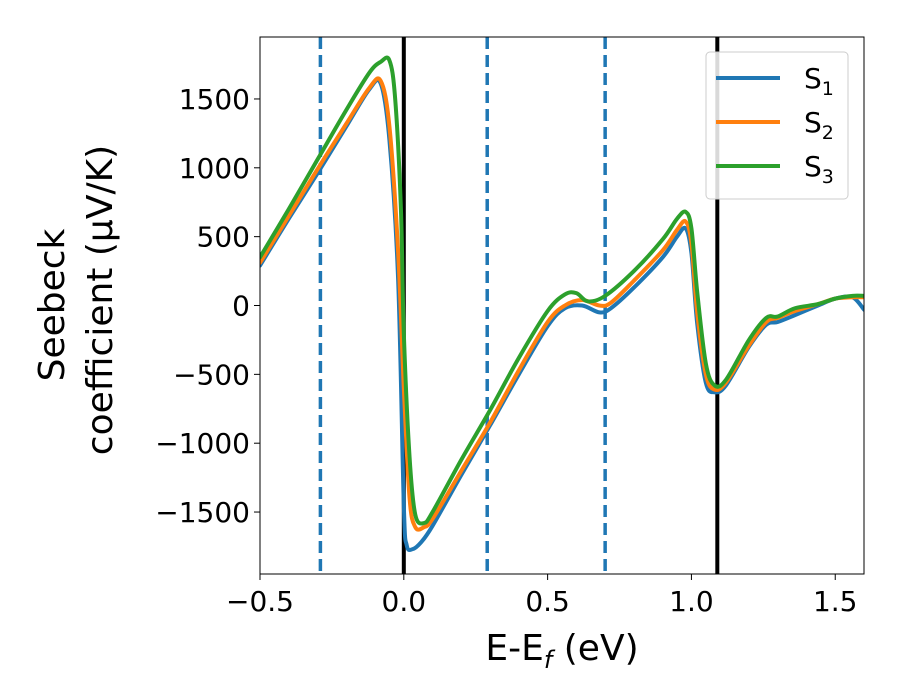 This screenshot has height=700, width=900. Describe the element at coordinates (547, 601) in the screenshot. I see `x-tick-label: 0.5` at that location.